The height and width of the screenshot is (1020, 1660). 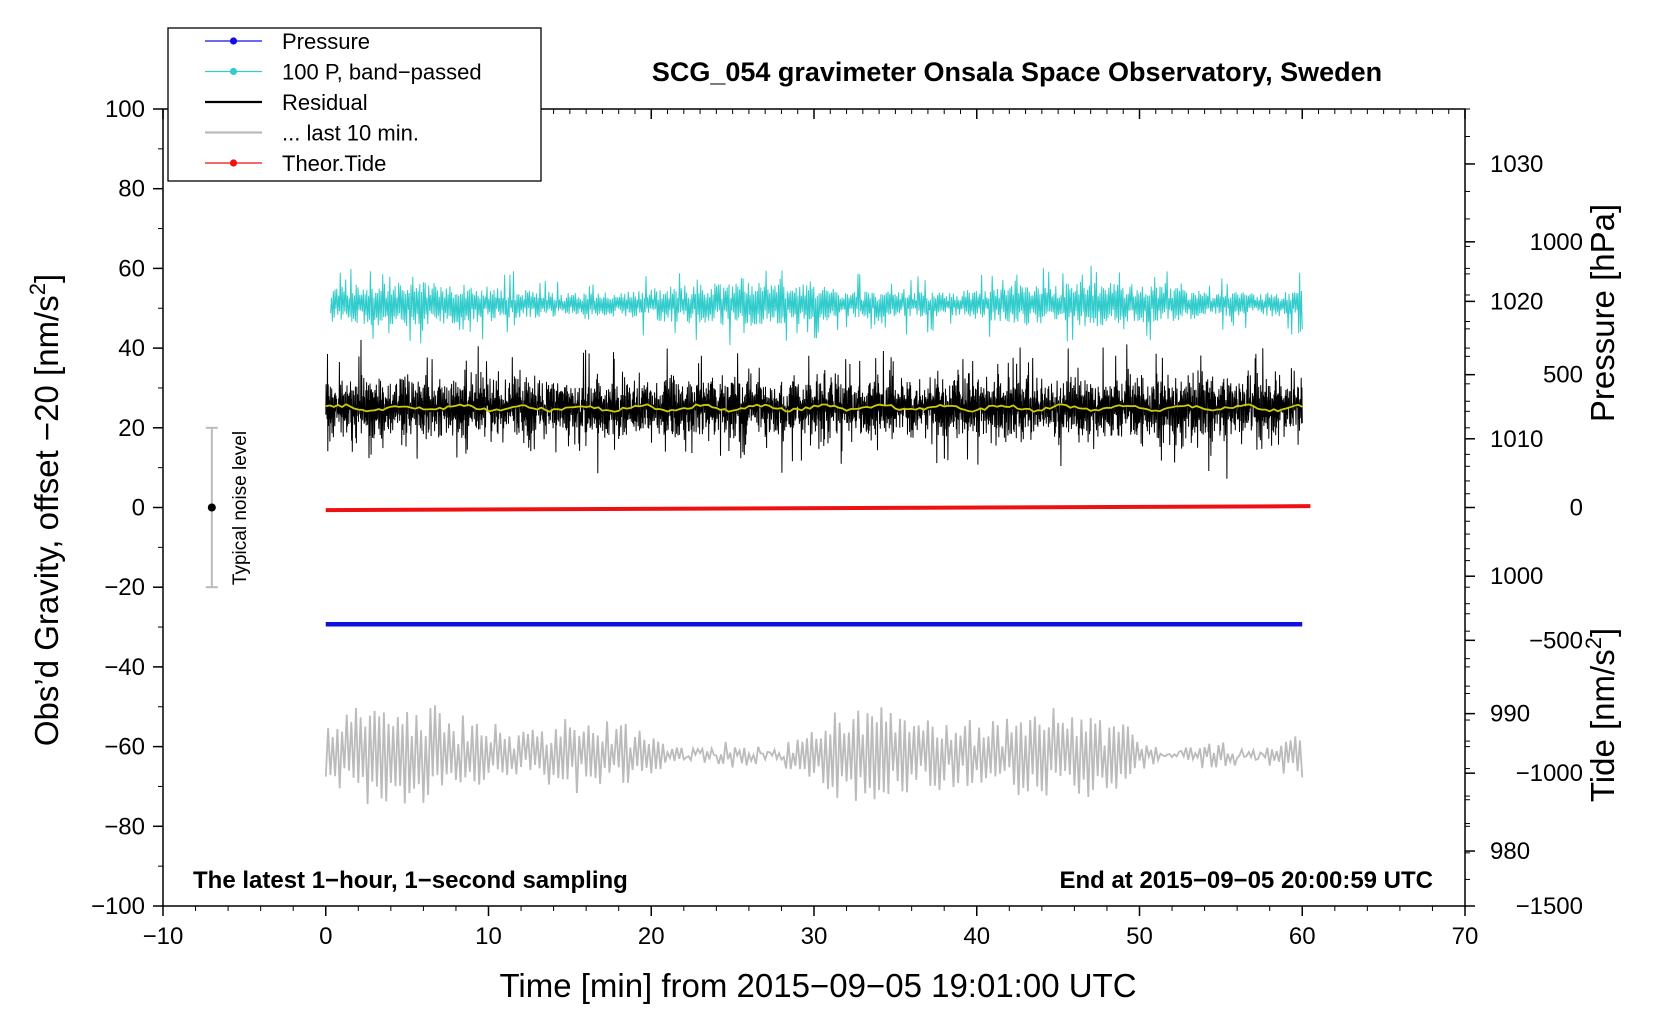 What do you see at coordinates (1510, 851) in the screenshot?
I see `pressure-tick-label: 980` at bounding box center [1510, 851].